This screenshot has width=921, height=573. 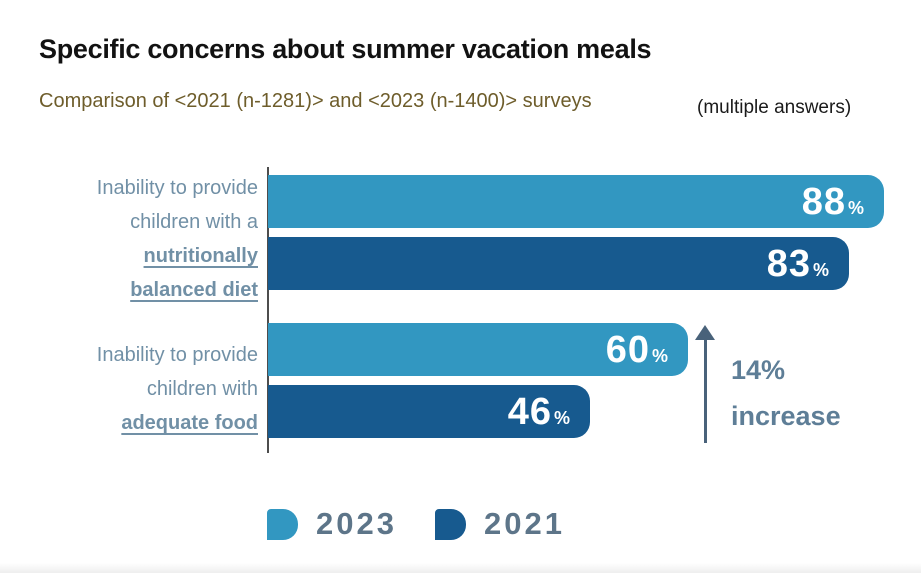 I want to click on increase-arrow-icon, so click(x=705, y=332).